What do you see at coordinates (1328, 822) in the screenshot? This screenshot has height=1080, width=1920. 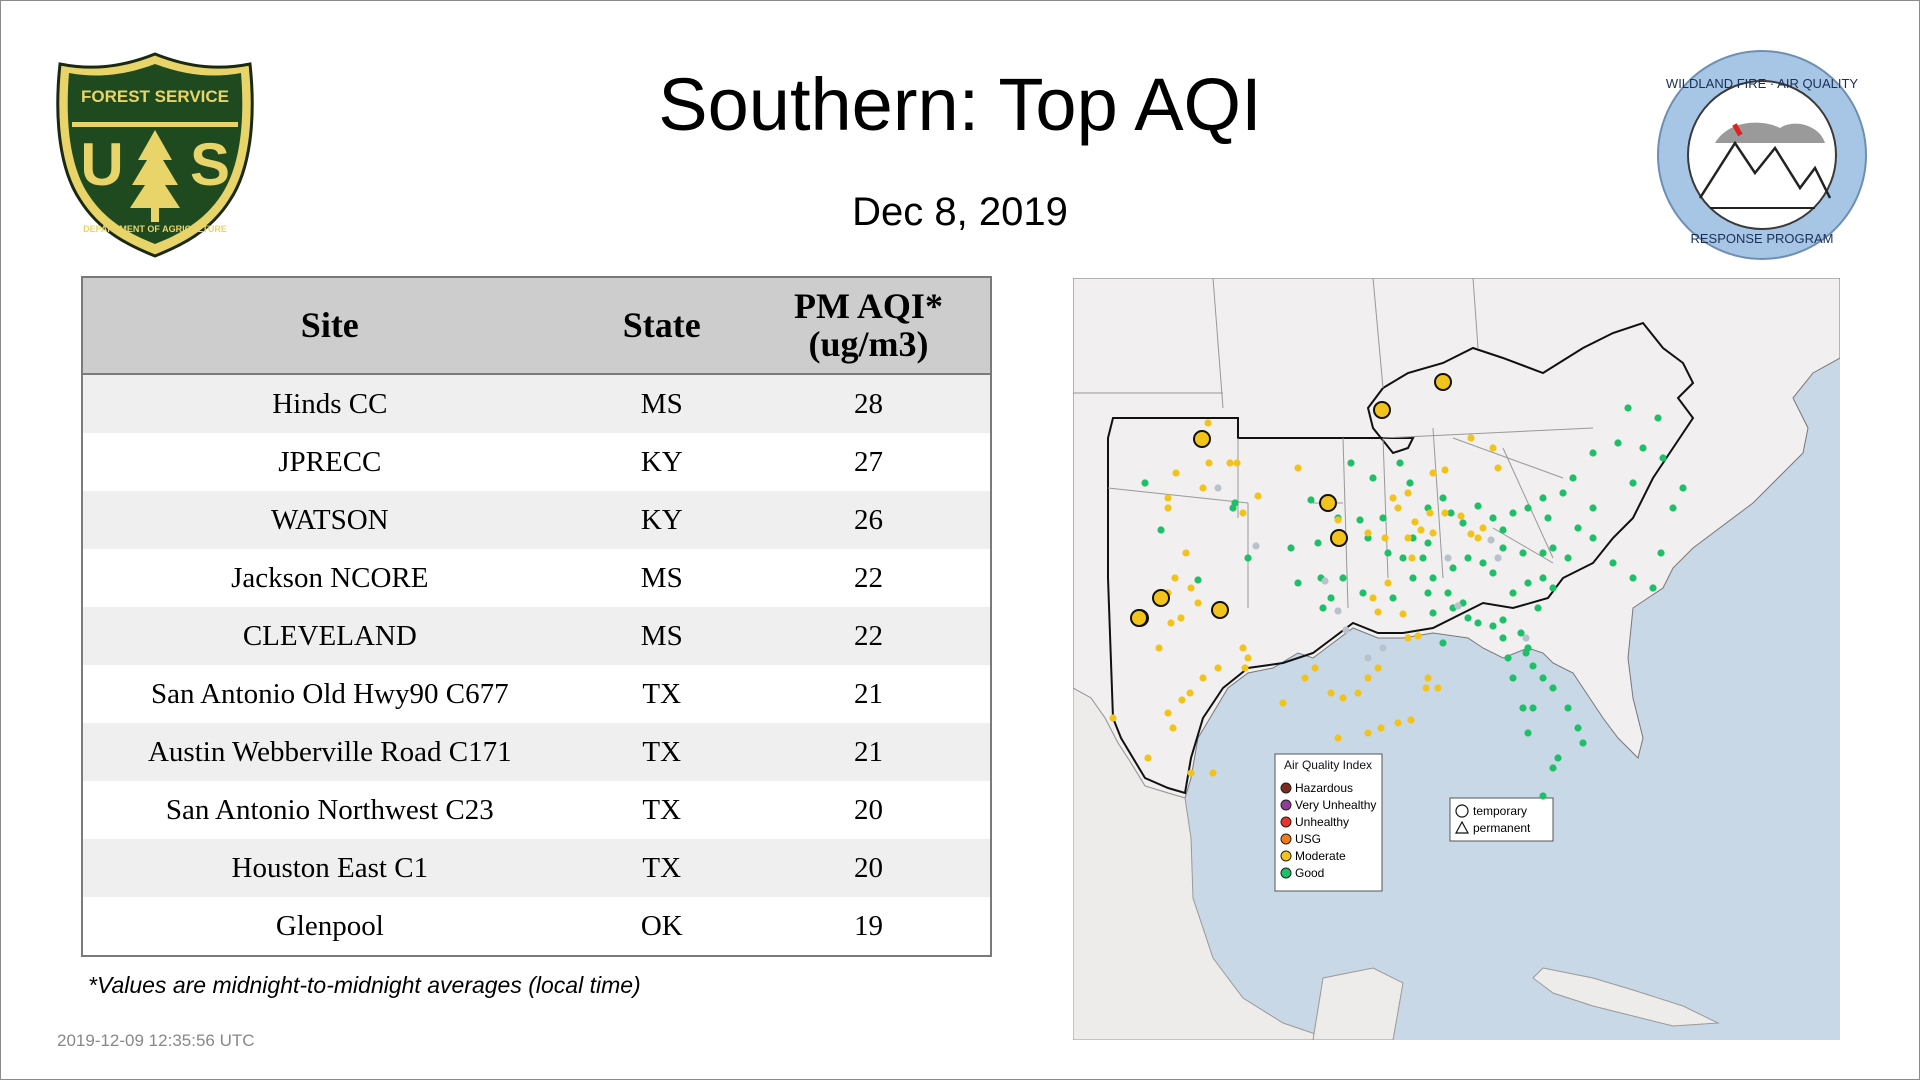 I see `aqi-legend-box` at bounding box center [1328, 822].